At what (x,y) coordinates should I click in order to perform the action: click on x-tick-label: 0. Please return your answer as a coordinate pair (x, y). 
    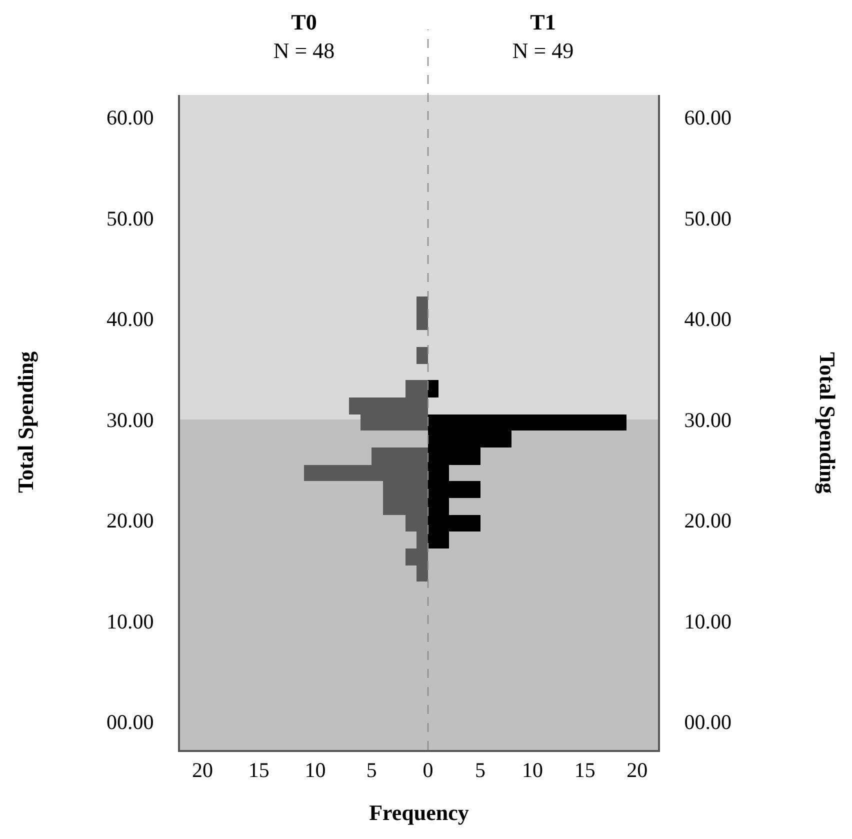
    Looking at the image, I should click on (428, 770).